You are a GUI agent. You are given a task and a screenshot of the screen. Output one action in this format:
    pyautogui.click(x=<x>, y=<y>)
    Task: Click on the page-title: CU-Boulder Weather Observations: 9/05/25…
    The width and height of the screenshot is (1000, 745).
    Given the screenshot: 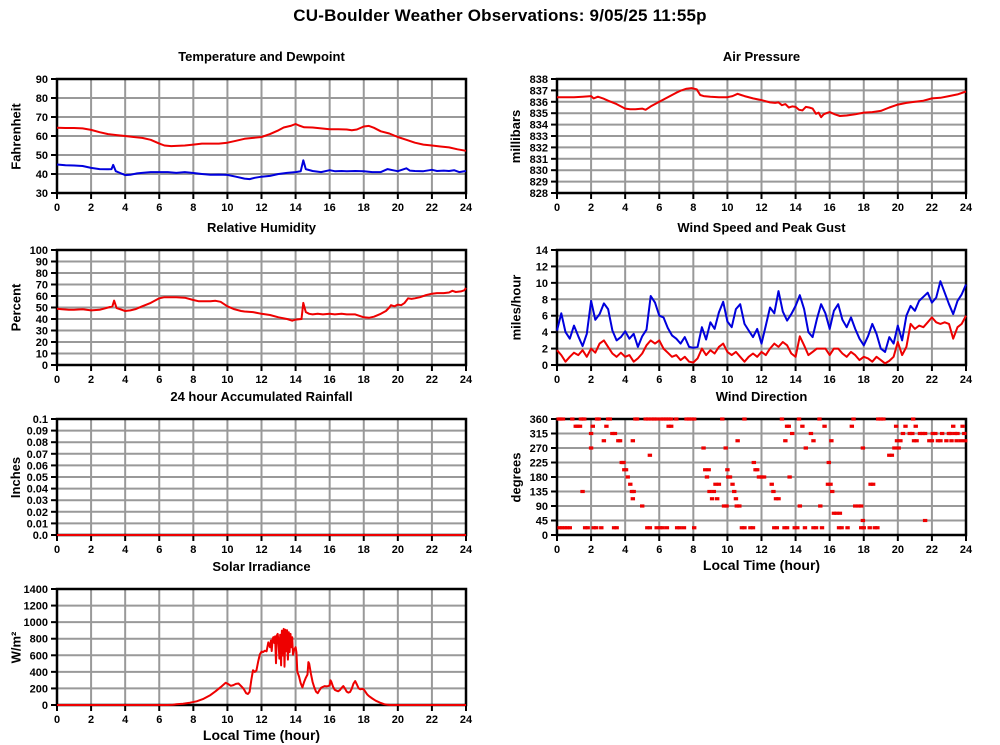 What is the action you would take?
    pyautogui.click(x=500, y=15)
    